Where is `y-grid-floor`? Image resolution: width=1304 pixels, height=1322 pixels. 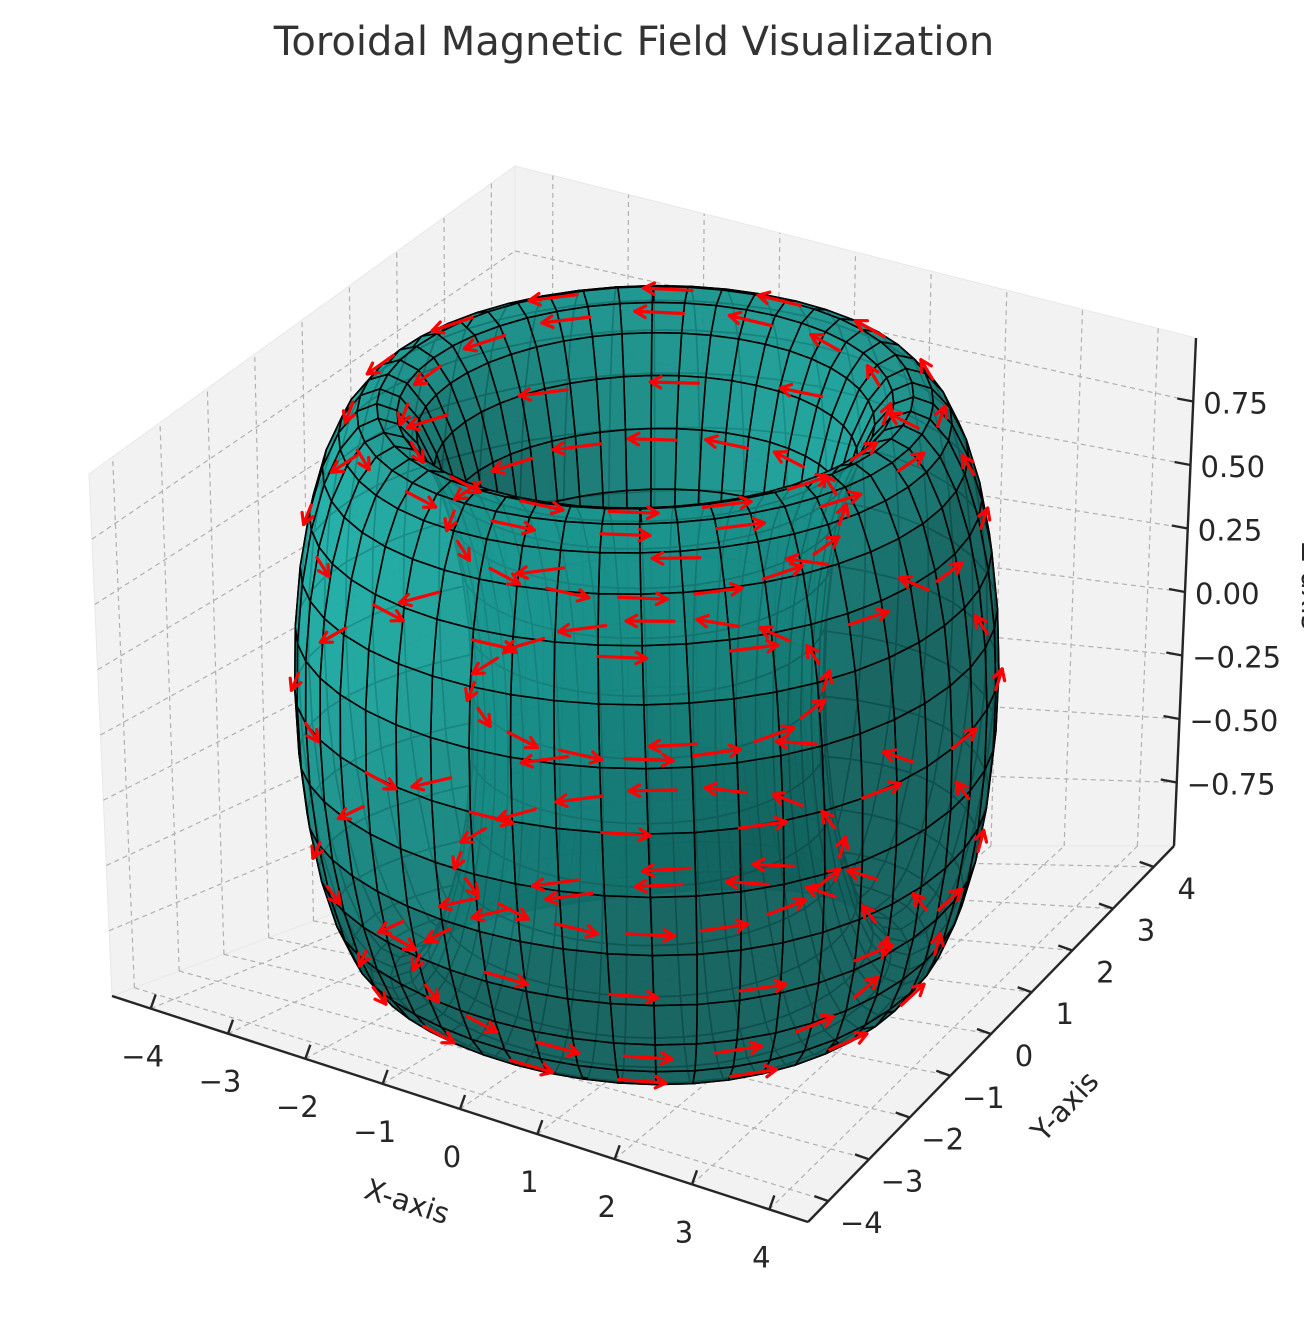 y-grid-floor is located at coordinates (609, 1007).